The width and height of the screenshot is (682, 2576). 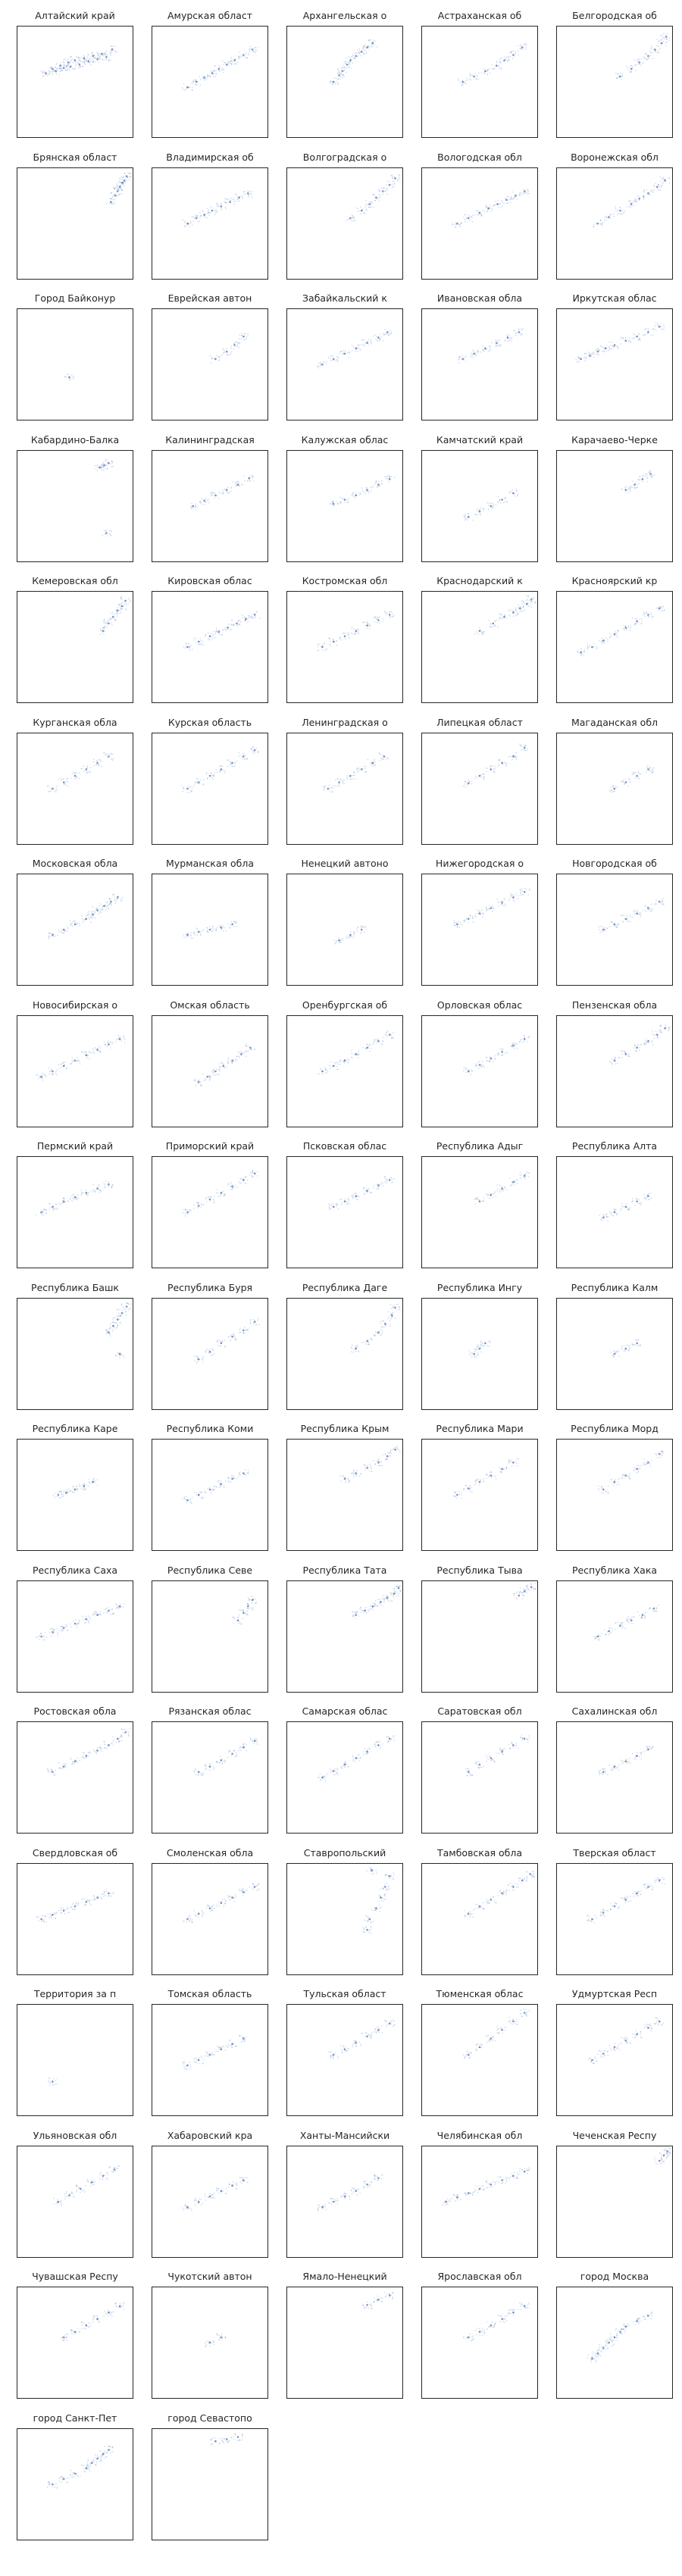 What do you see at coordinates (75, 1212) in the screenshot?
I see `plot-frame` at bounding box center [75, 1212].